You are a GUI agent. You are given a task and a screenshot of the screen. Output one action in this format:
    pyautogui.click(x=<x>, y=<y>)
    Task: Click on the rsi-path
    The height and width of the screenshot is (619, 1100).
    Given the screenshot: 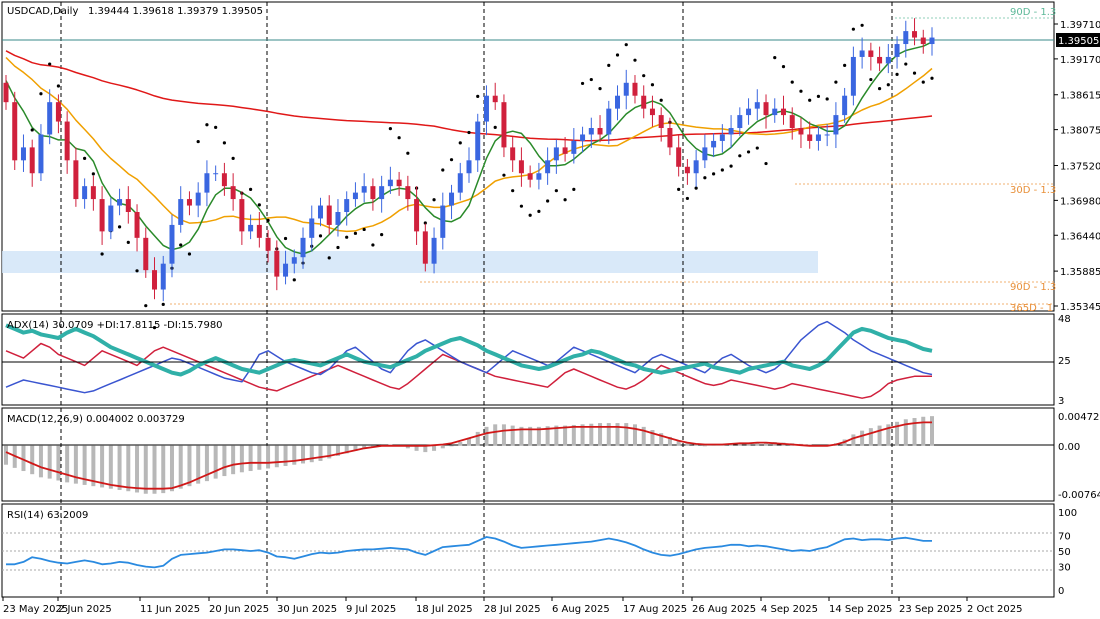 What is the action you would take?
    pyautogui.click(x=469, y=552)
    